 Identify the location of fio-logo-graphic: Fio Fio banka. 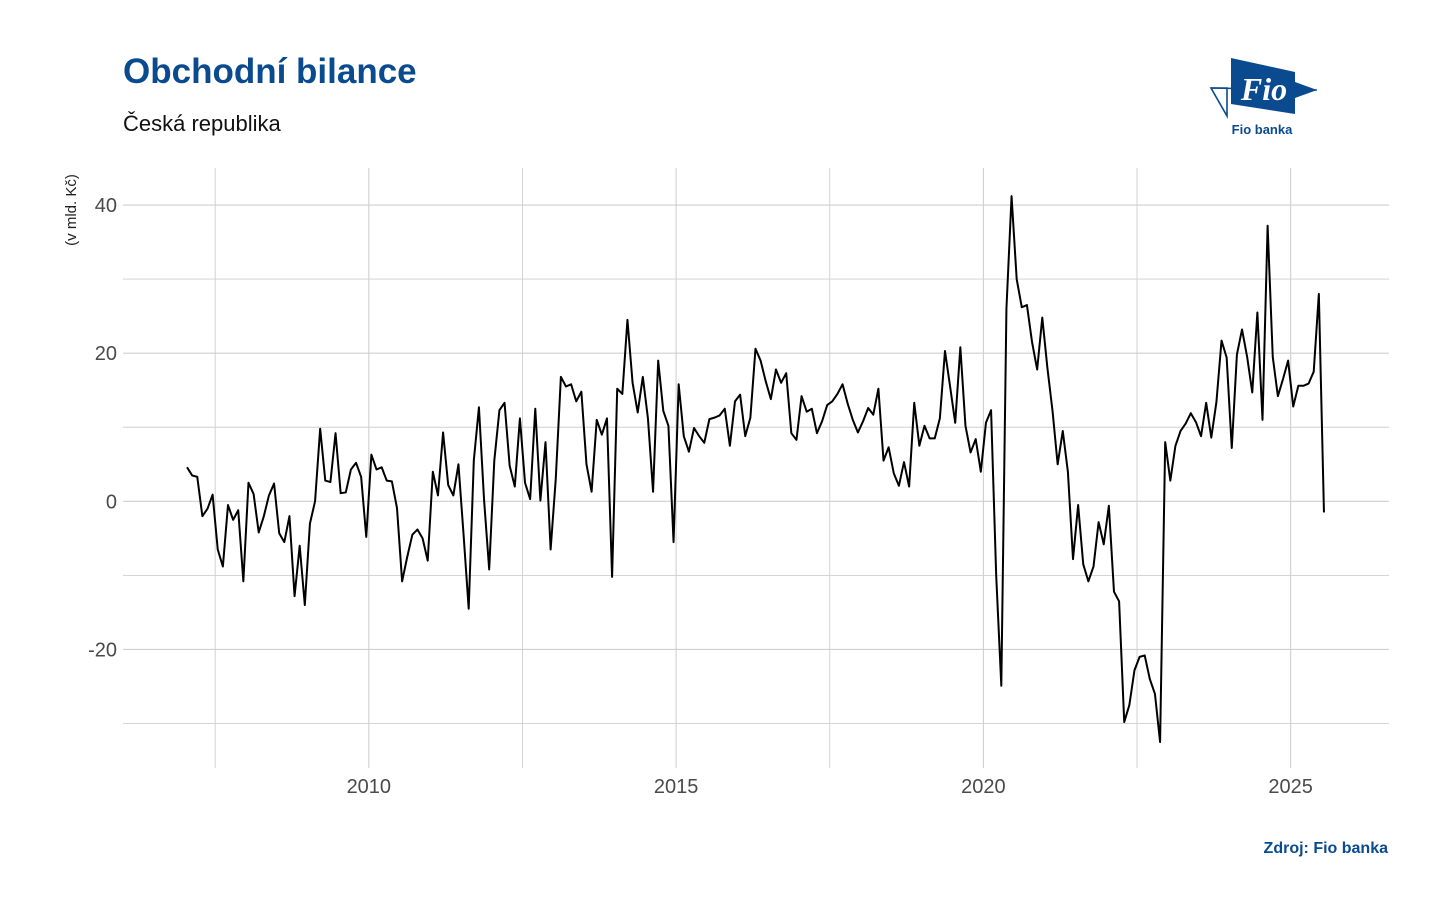
(1263, 97).